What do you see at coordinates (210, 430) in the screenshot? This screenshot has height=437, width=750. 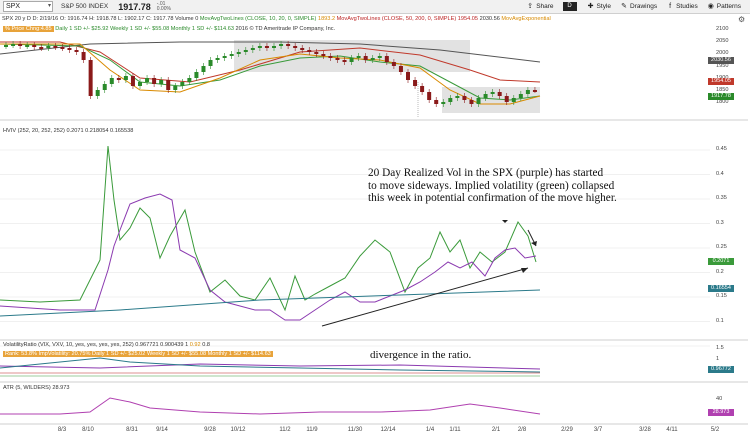 I see `x-tick-label: 9/28` at bounding box center [210, 430].